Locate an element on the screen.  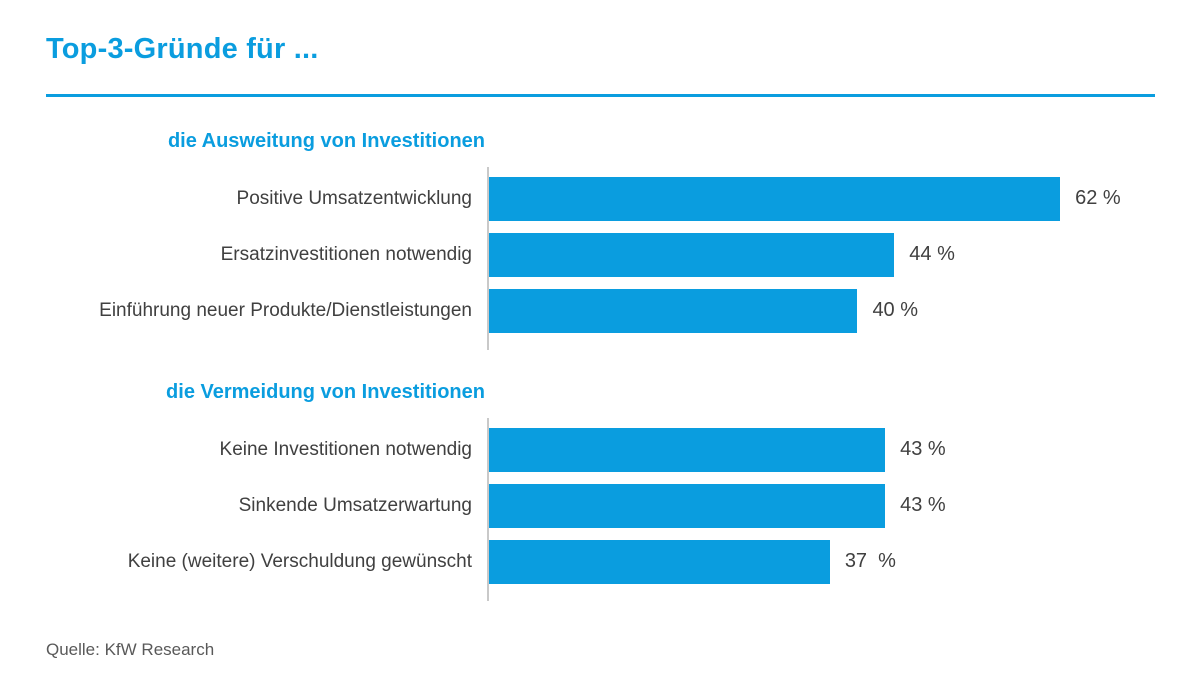
category-label: Keine Investitionen notwendig is located at coordinates (345, 449).